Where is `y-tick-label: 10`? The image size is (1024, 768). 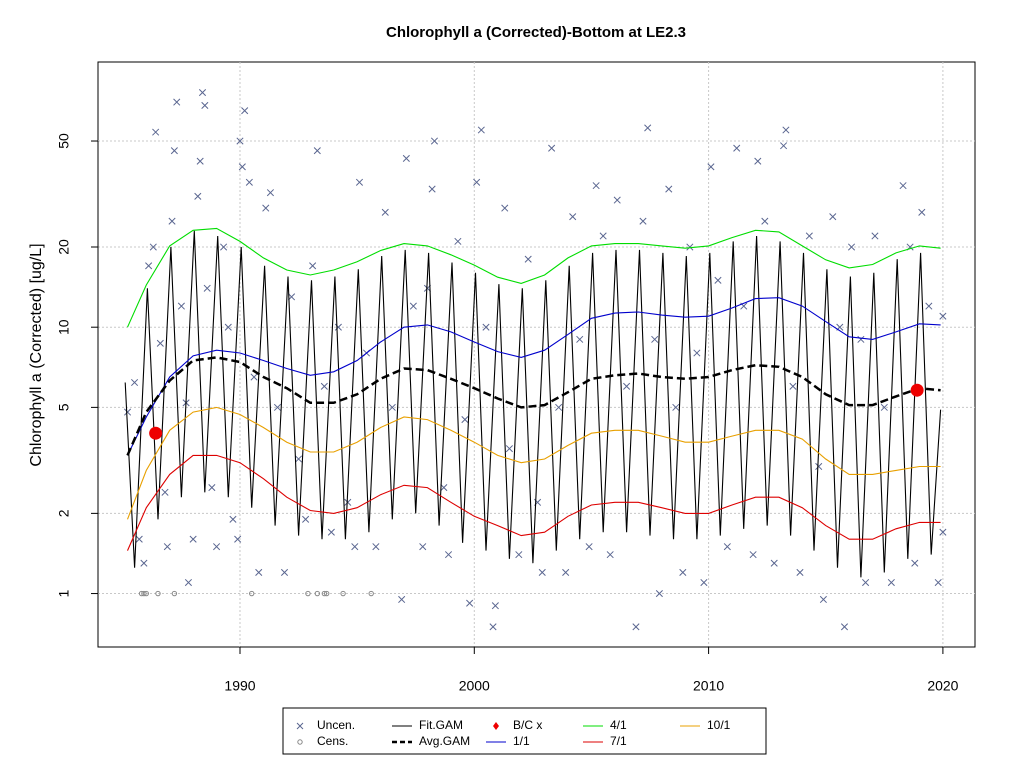
y-tick-label: 10 is located at coordinates (64, 327).